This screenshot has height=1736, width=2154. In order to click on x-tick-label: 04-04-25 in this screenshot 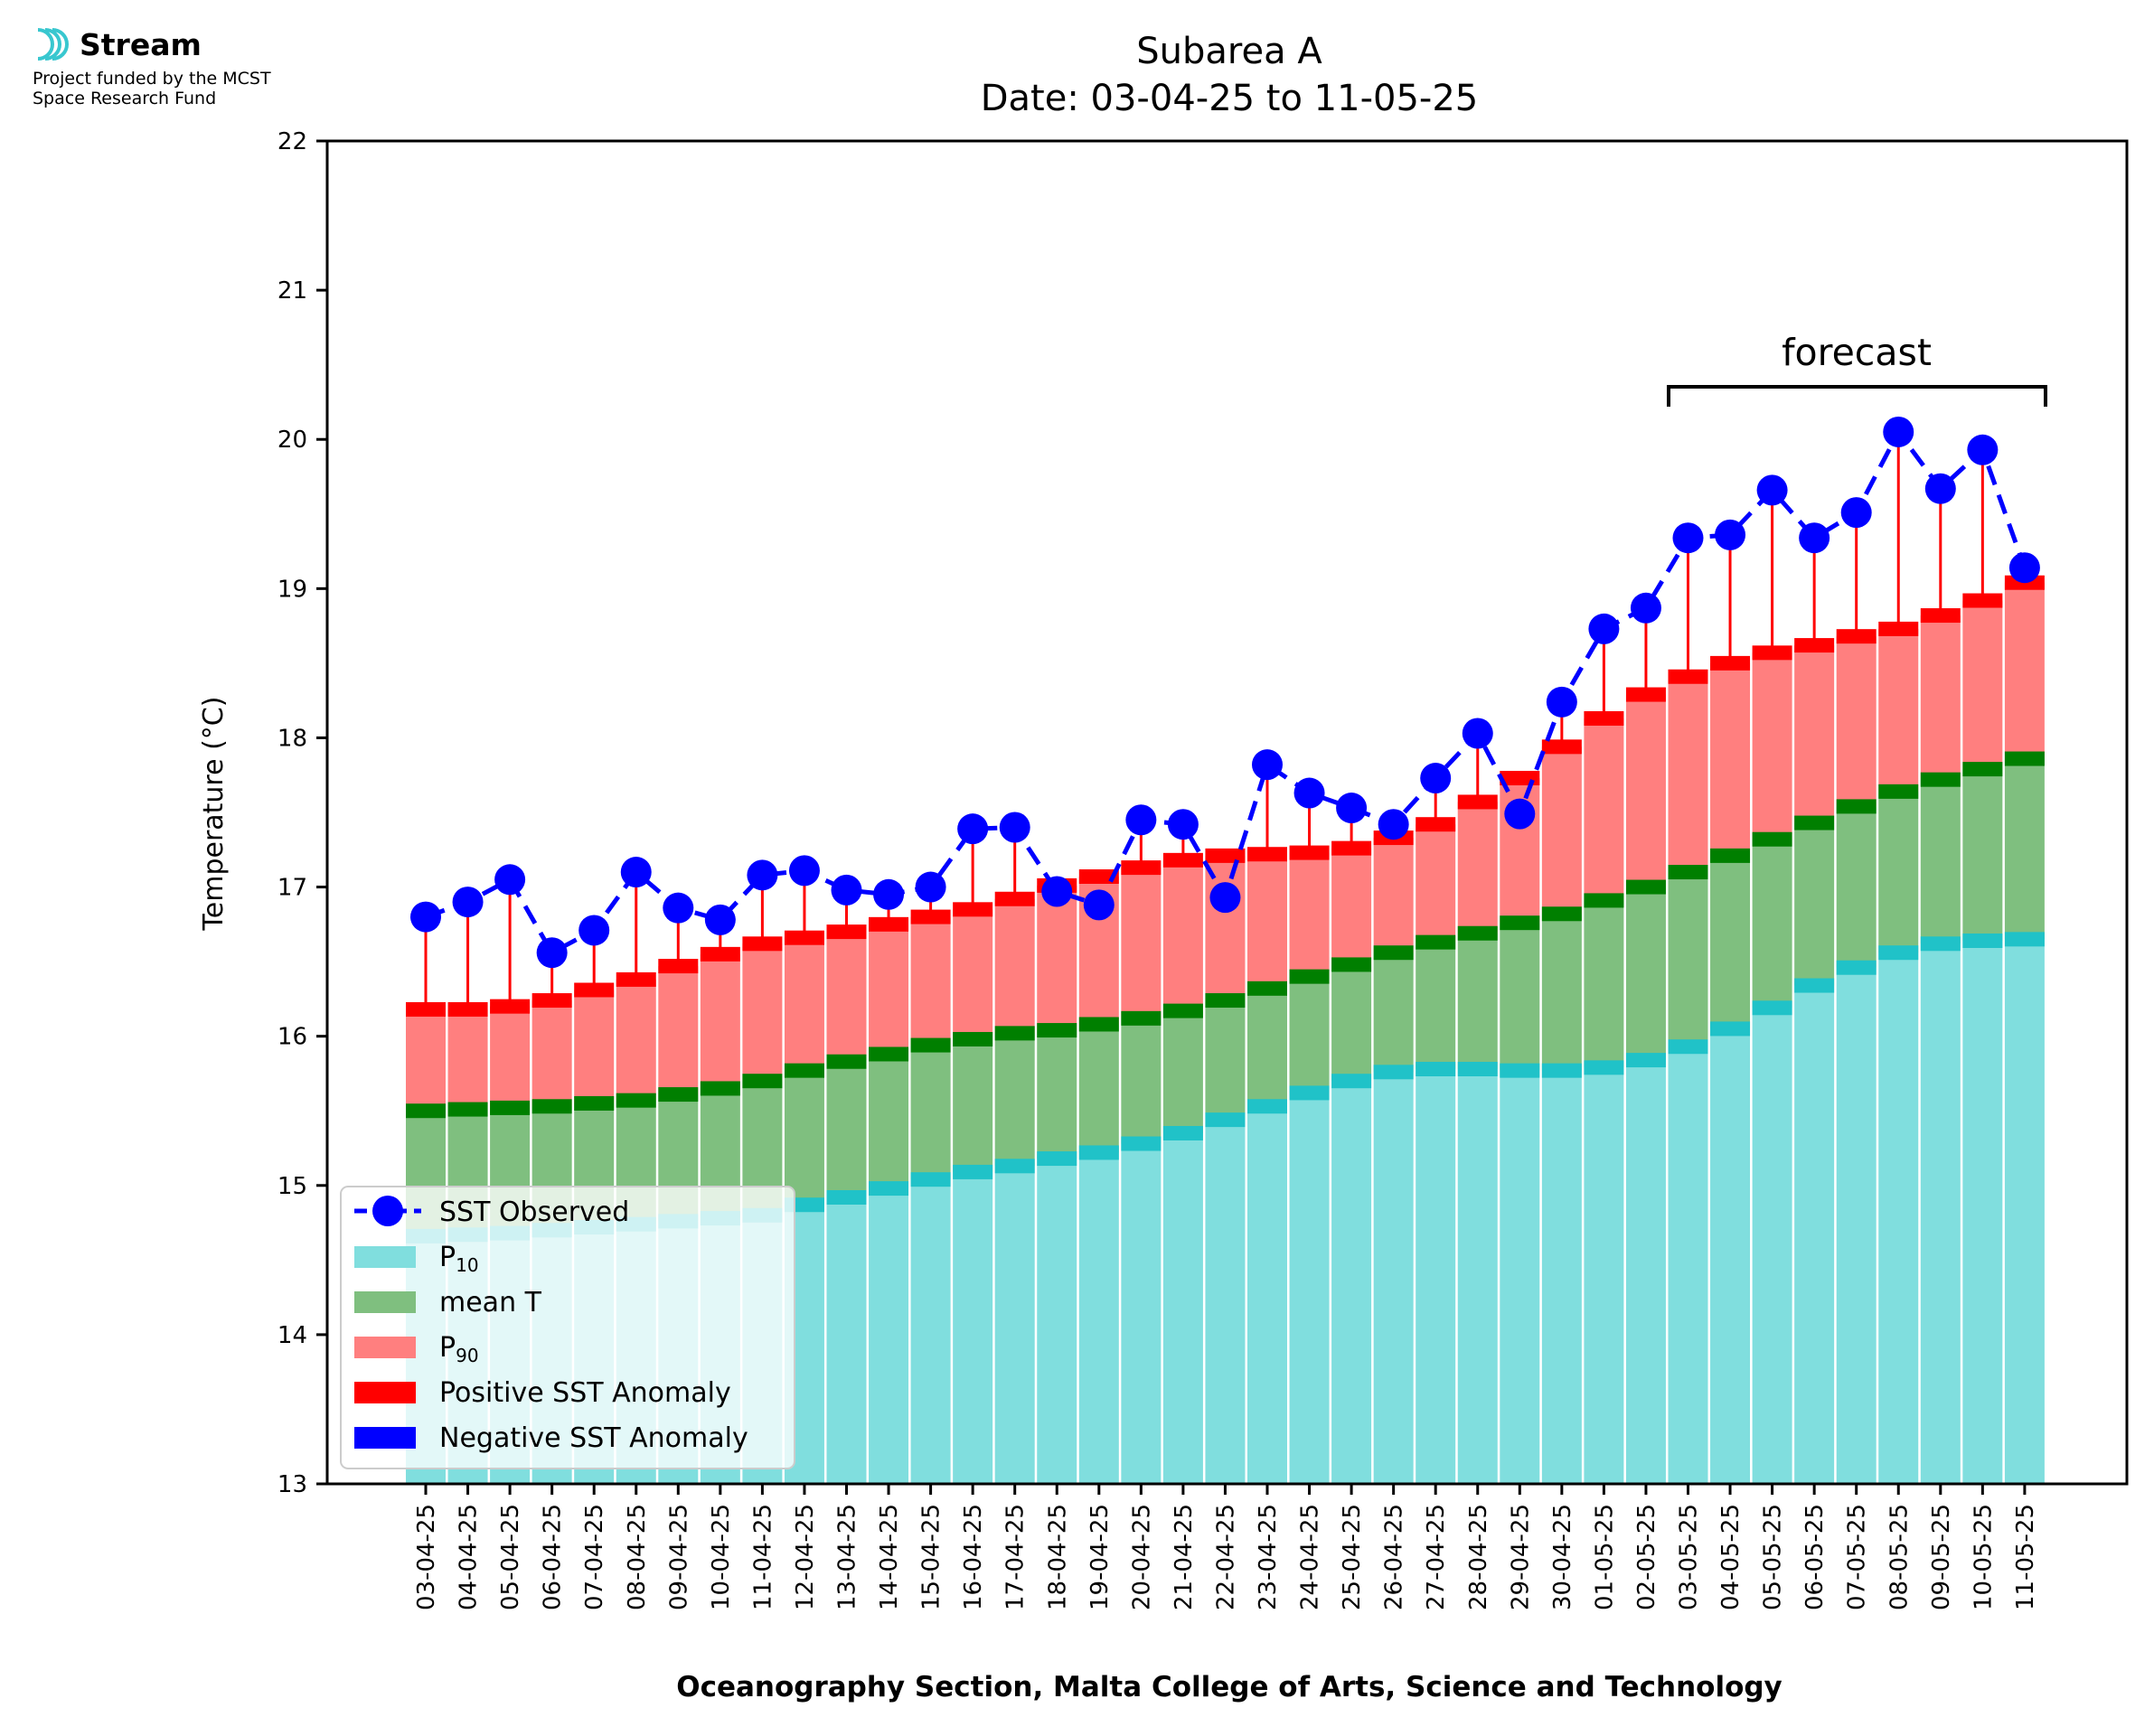, I will do `click(469, 1557)`.